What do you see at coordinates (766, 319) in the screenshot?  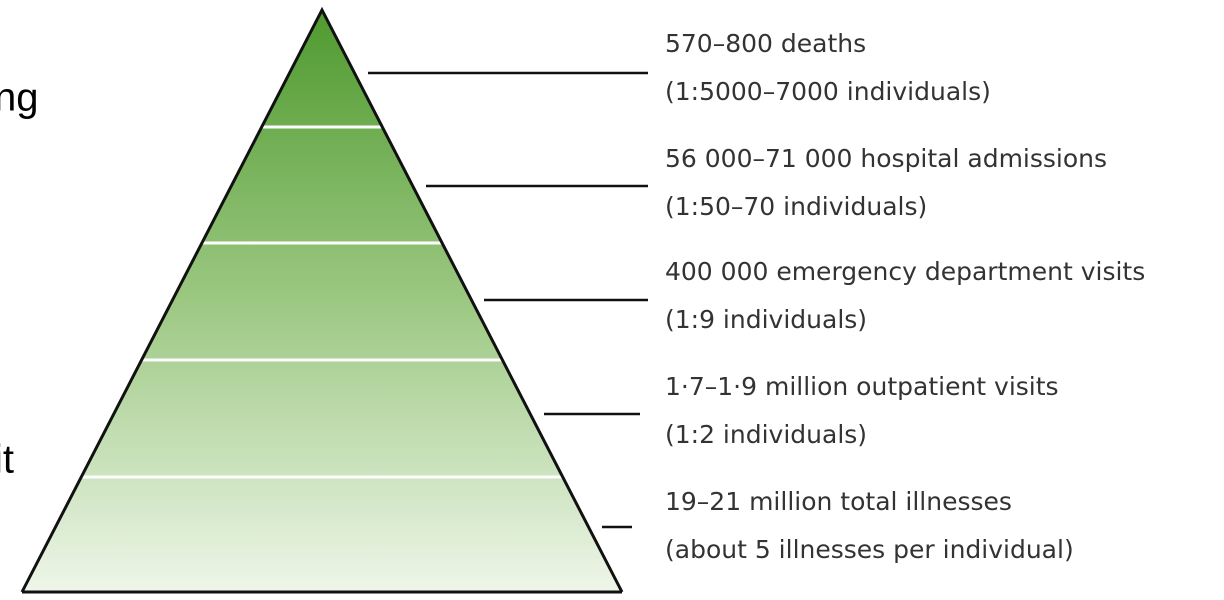 I see `level-detail: (1:9 individuals)` at bounding box center [766, 319].